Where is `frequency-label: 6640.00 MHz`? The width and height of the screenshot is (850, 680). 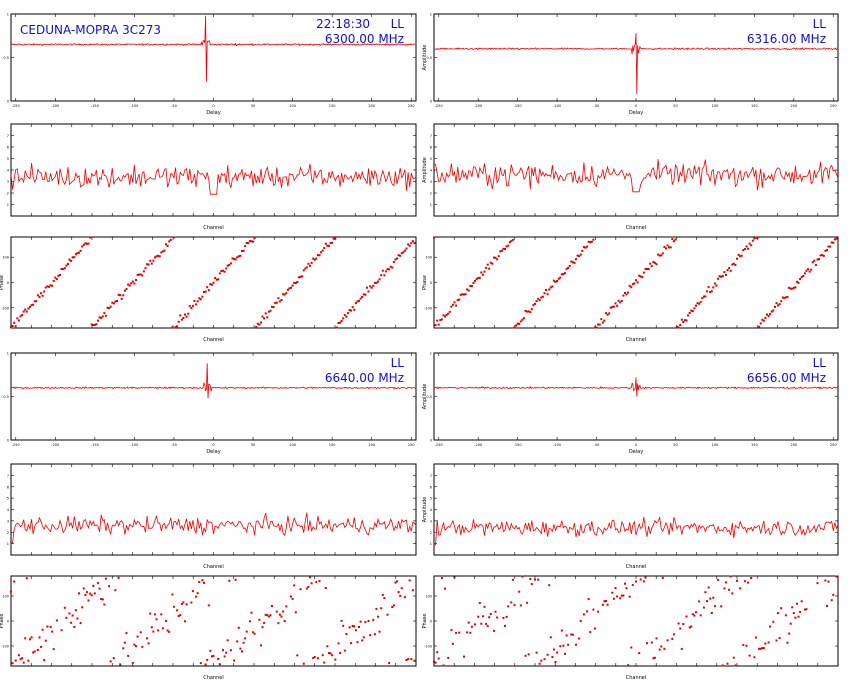
frequency-label: 6640.00 MHz is located at coordinates (364, 378).